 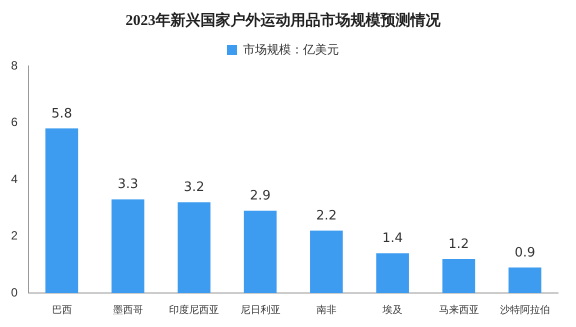 I want to click on data-label: 3.2, so click(x=194, y=188).